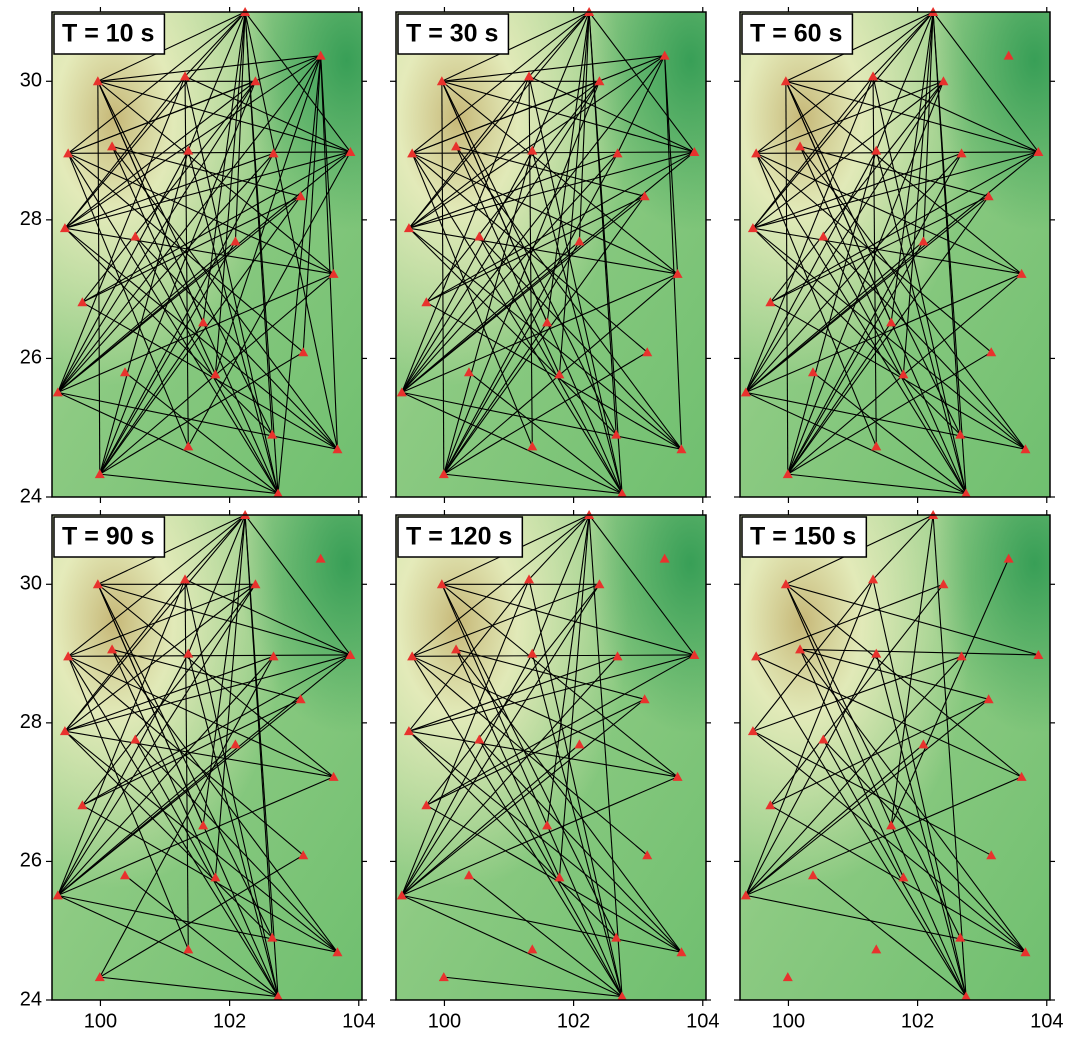 The height and width of the screenshot is (1043, 1075). What do you see at coordinates (573, 1021) in the screenshot?
I see `x-tick-label: 102` at bounding box center [573, 1021].